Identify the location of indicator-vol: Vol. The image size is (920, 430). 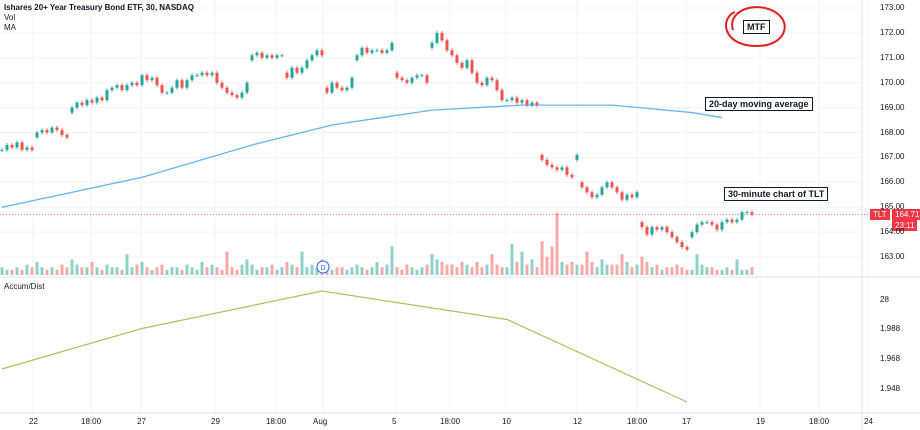
(10, 17).